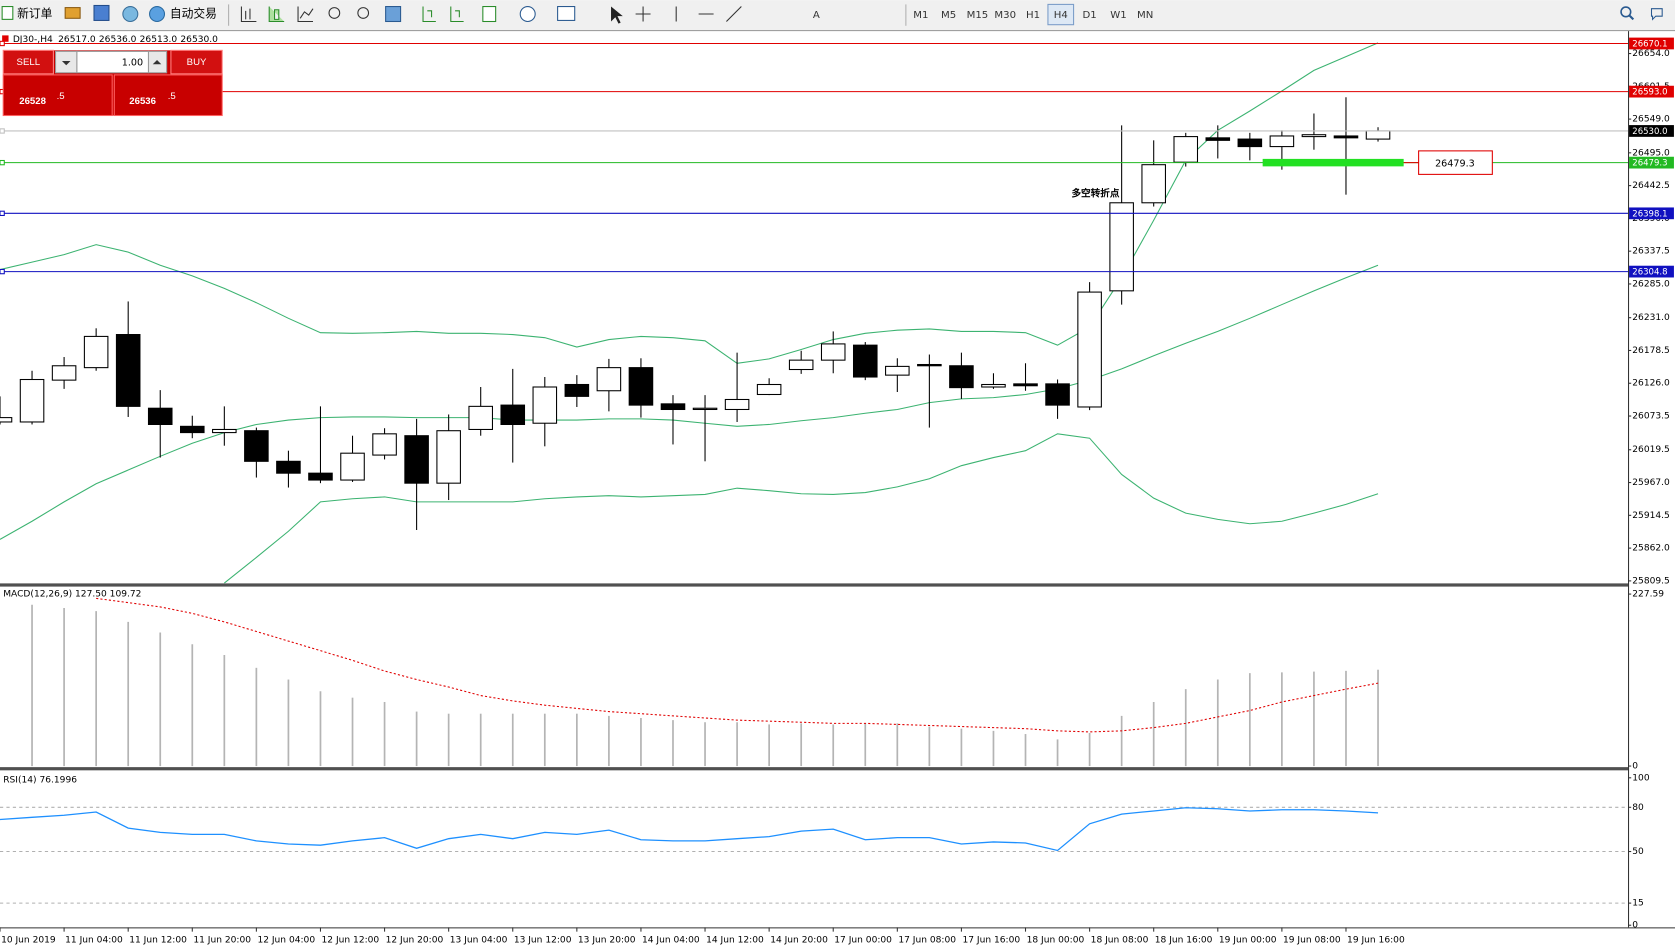 This screenshot has height=951, width=1675. What do you see at coordinates (1005, 15) in the screenshot?
I see `timeframe-button: M30` at bounding box center [1005, 15].